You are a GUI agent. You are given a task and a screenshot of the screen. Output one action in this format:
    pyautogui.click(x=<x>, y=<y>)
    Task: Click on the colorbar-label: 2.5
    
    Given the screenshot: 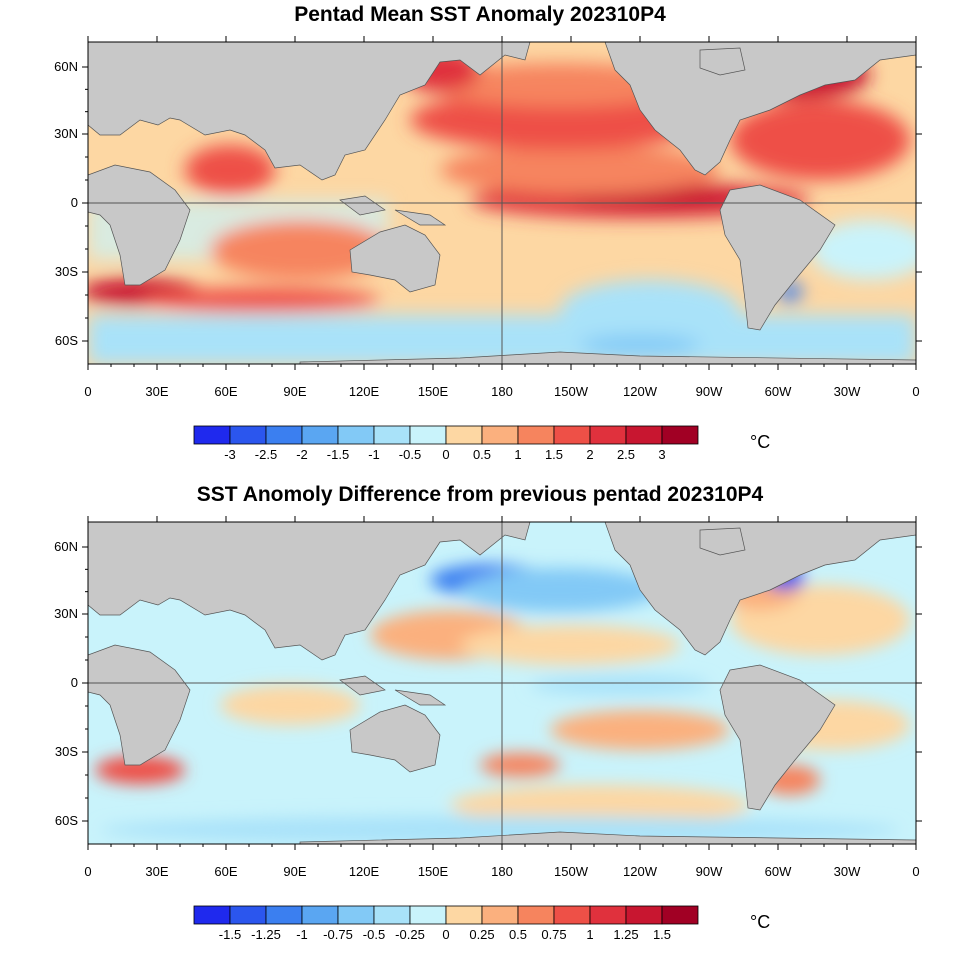 What is the action you would take?
    pyautogui.click(x=626, y=454)
    